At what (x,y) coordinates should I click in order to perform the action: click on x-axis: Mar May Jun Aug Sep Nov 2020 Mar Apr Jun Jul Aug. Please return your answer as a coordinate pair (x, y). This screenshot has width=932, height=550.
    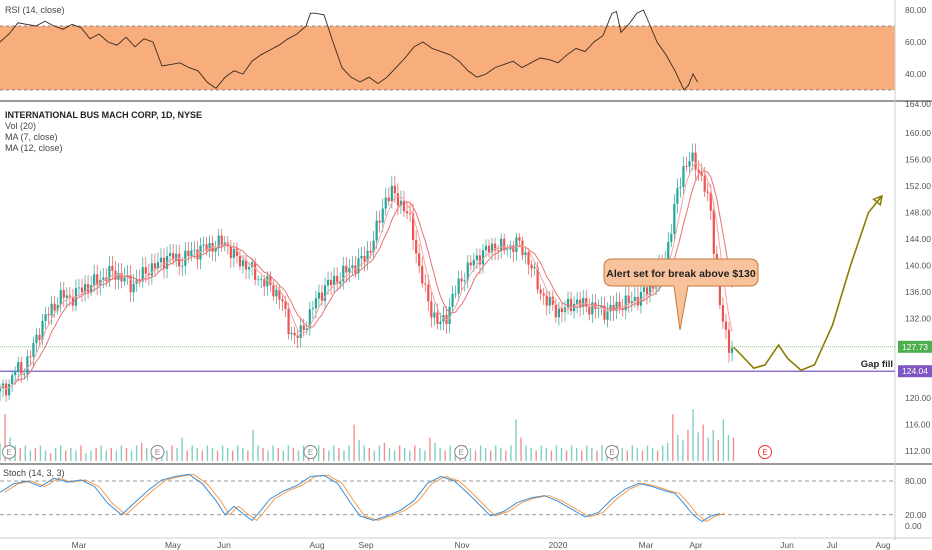
    Looking at the image, I should click on (481, 545).